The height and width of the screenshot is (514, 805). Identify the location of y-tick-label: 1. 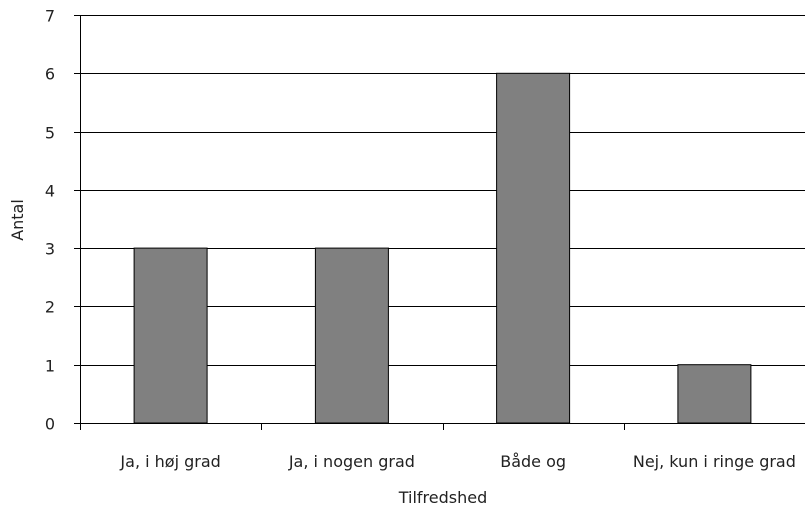
(50, 366).